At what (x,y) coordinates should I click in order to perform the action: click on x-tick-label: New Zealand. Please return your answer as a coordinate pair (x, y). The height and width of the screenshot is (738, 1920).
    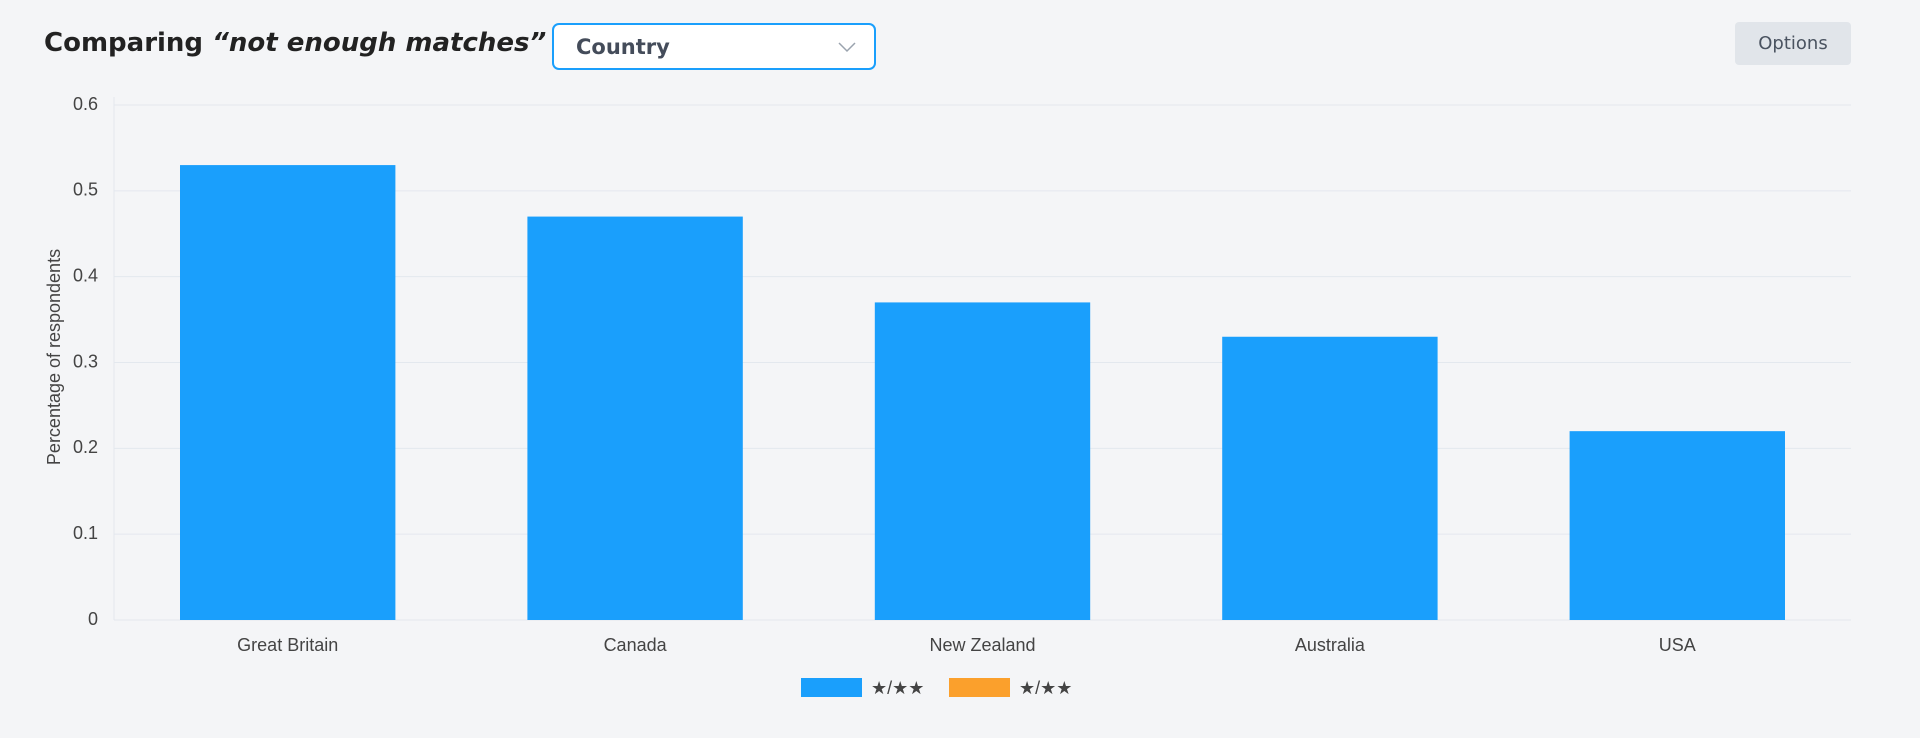
    Looking at the image, I should click on (982, 645).